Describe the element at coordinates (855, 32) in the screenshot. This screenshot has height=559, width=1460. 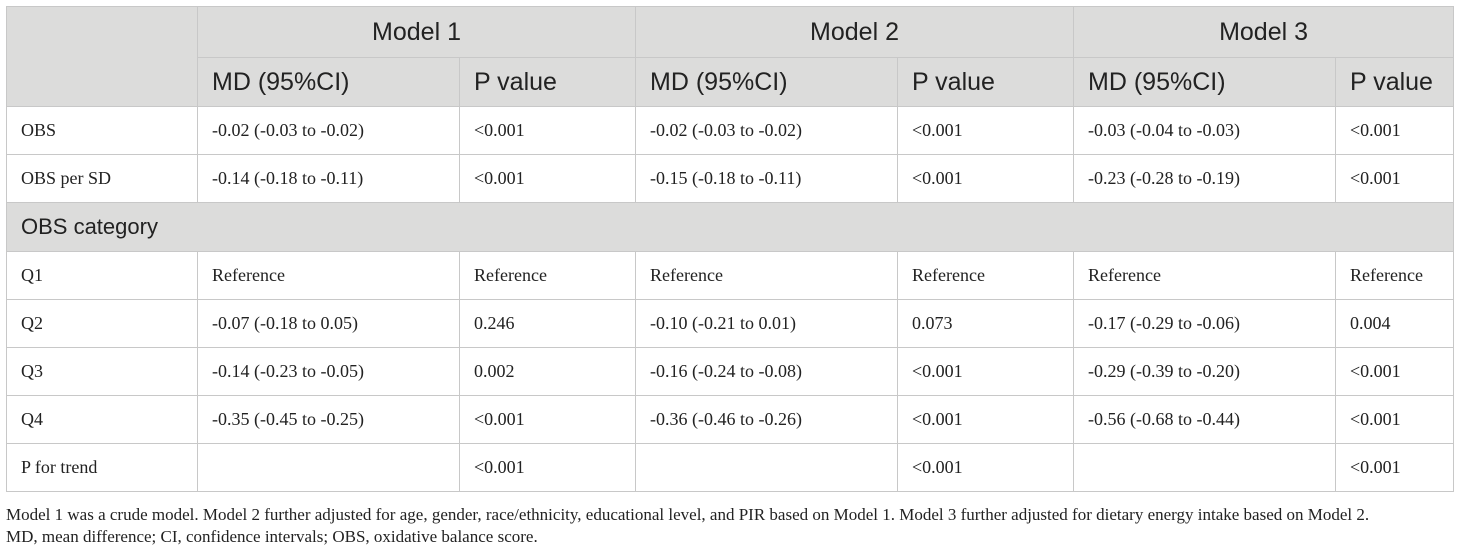
I see `header-model-2: Model 2` at that location.